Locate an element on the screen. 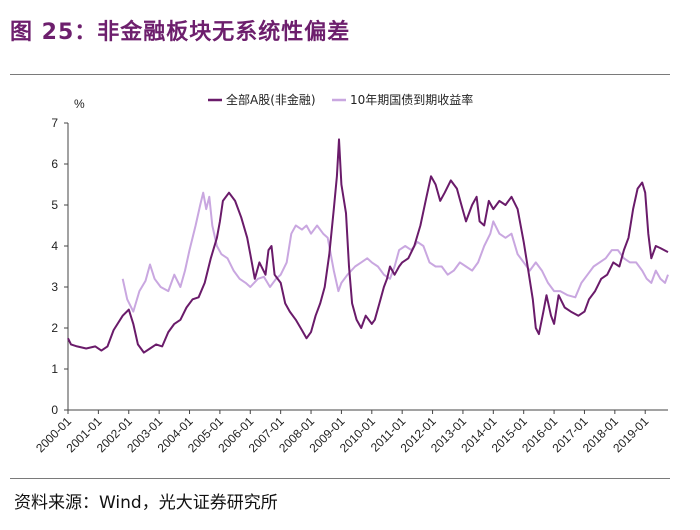  y-tick-labels: 0 1 2 3 4 5 6 7 is located at coordinates (54, 266).